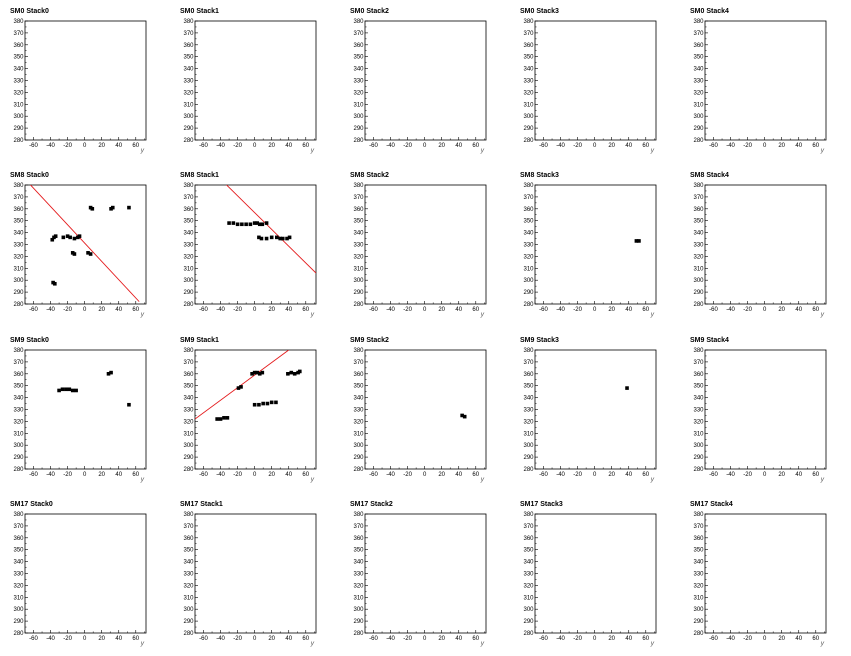 The image size is (851, 656). Describe the element at coordinates (711, 504) in the screenshot. I see `panel-title: SM17 Stack4` at that location.